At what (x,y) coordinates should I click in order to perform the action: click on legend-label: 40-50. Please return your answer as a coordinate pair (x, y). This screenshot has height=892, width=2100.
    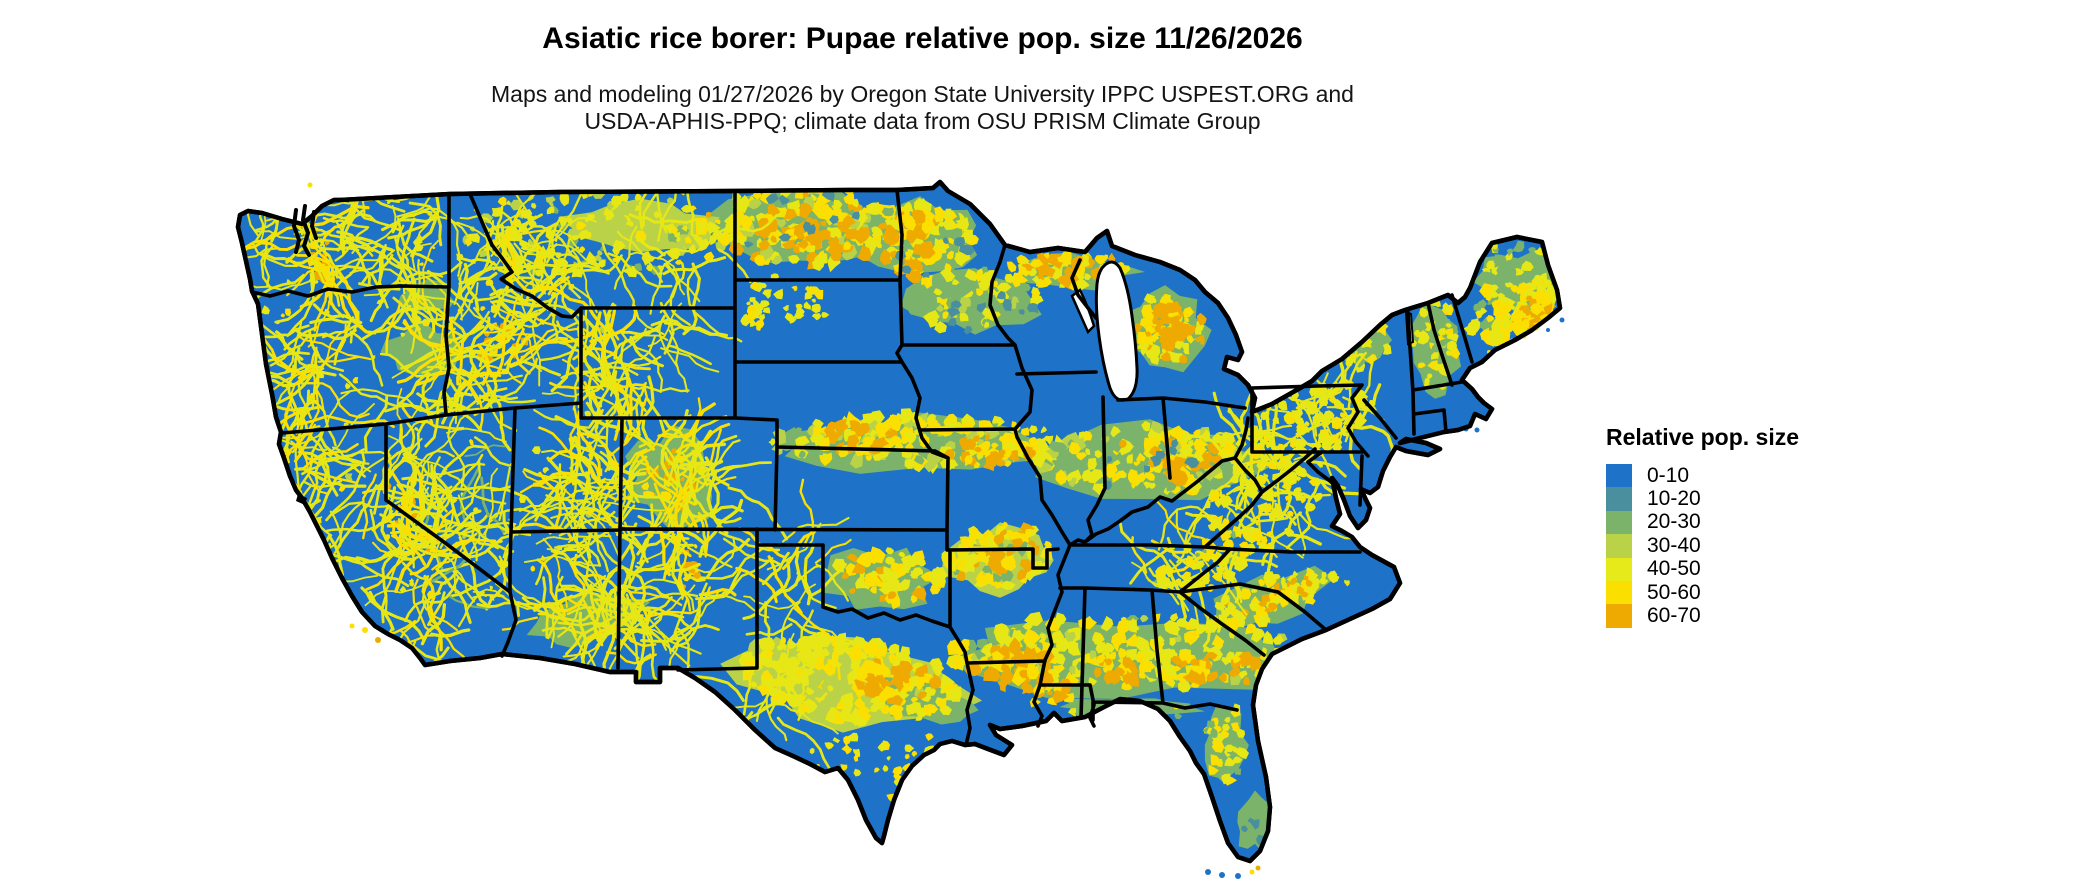
    Looking at the image, I should click on (1674, 569).